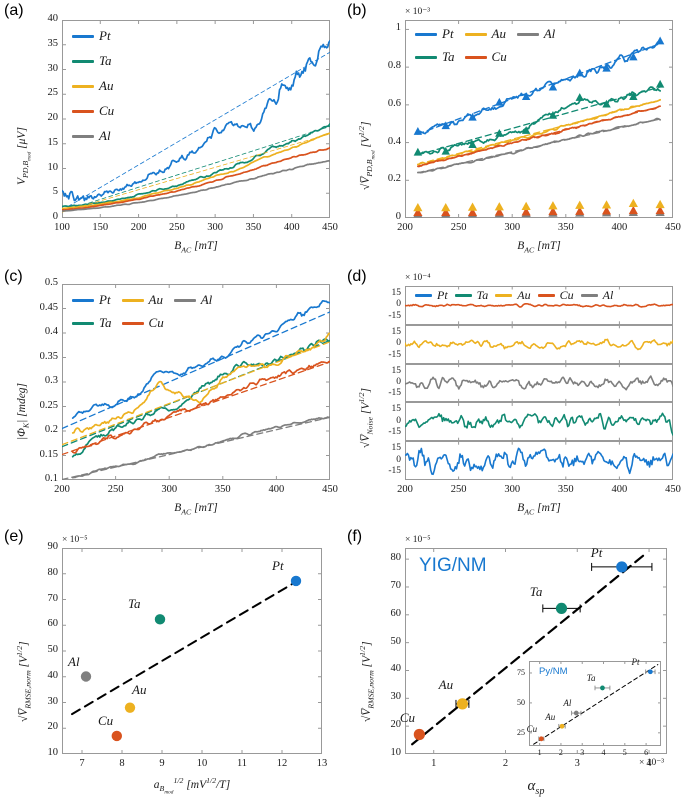 Image resolution: width=685 pixels, height=798 pixels. I want to click on panel-b-ylabel: √V̅PD,Bmod [V1/2], so click(367, 155).